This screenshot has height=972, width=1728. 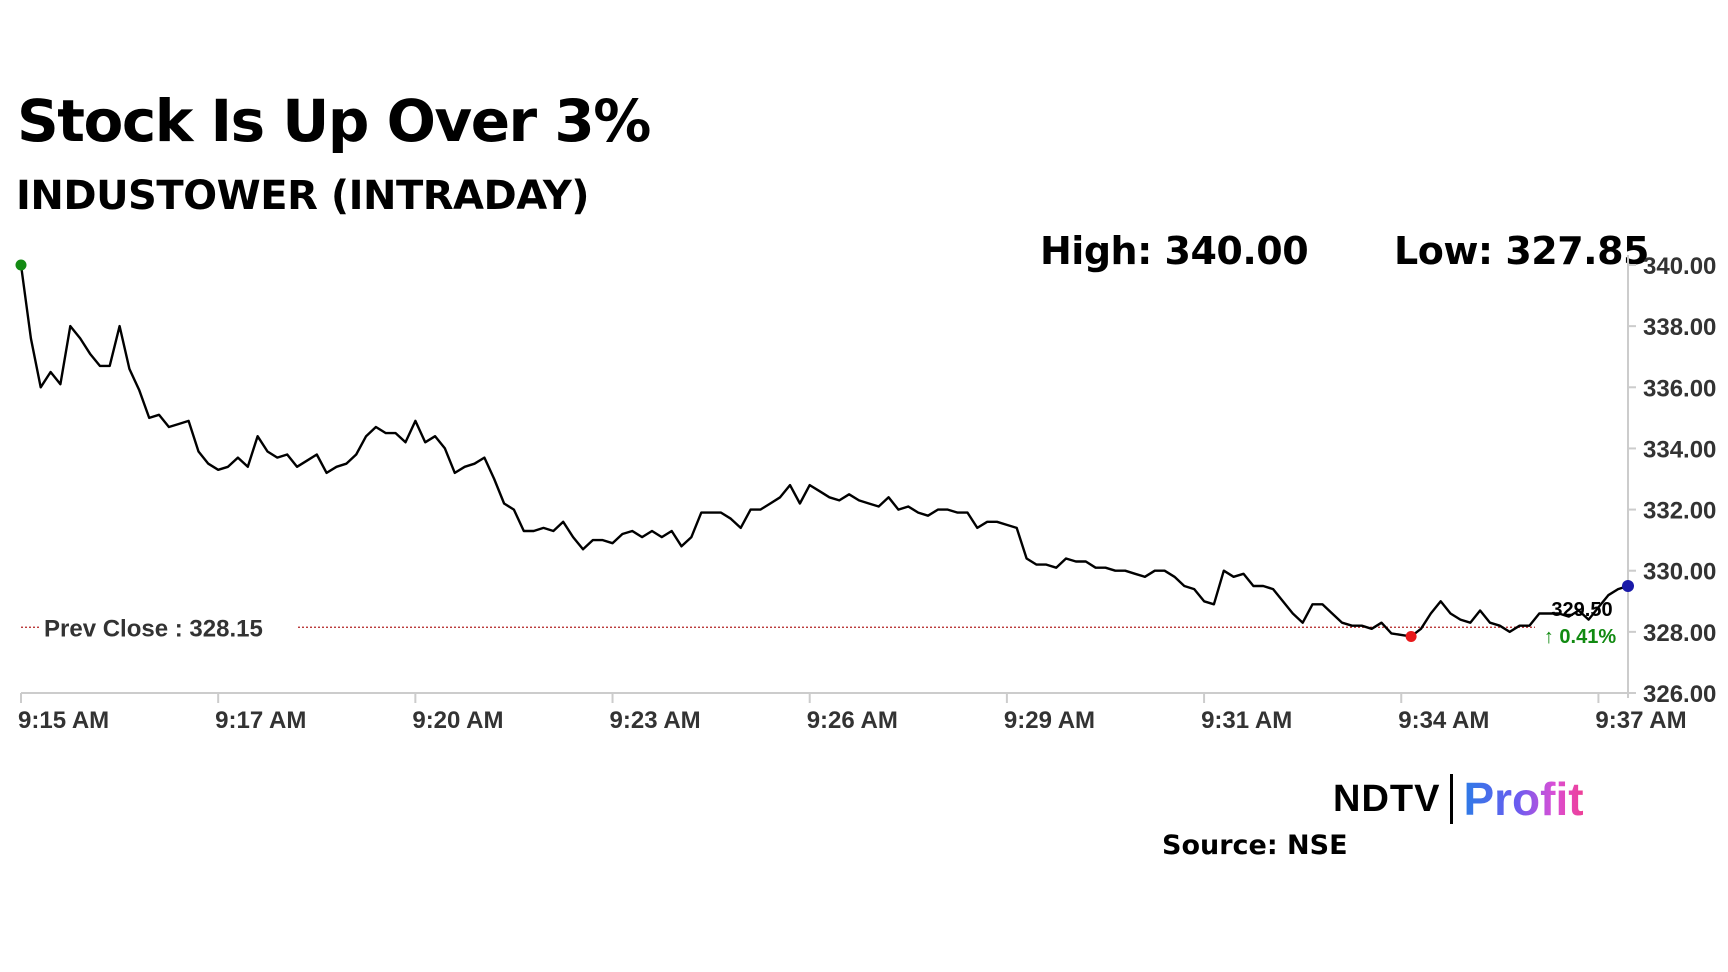 What do you see at coordinates (852, 720) in the screenshot?
I see `x-tick-label: 9:26 AM` at bounding box center [852, 720].